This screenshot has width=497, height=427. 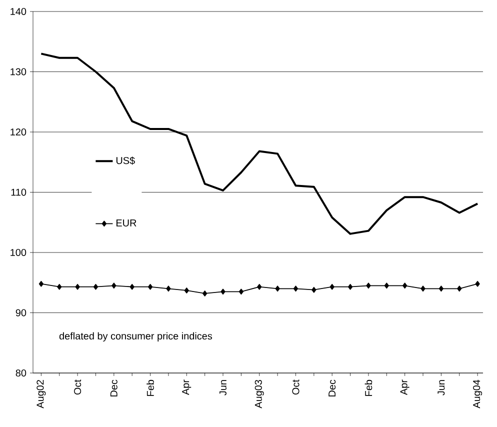 What do you see at coordinates (21, 373) in the screenshot?
I see `y-tick-label: 80` at bounding box center [21, 373].